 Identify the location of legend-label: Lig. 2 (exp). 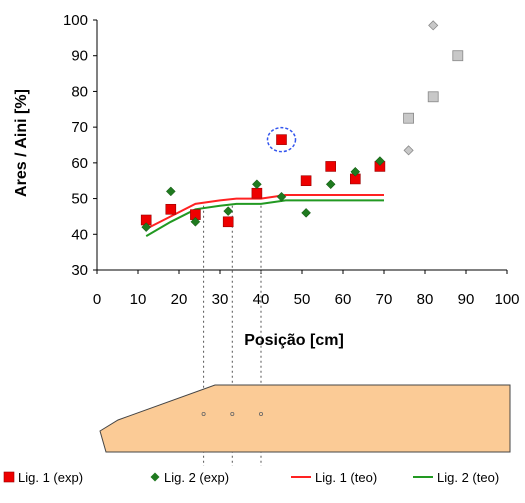
(196, 477).